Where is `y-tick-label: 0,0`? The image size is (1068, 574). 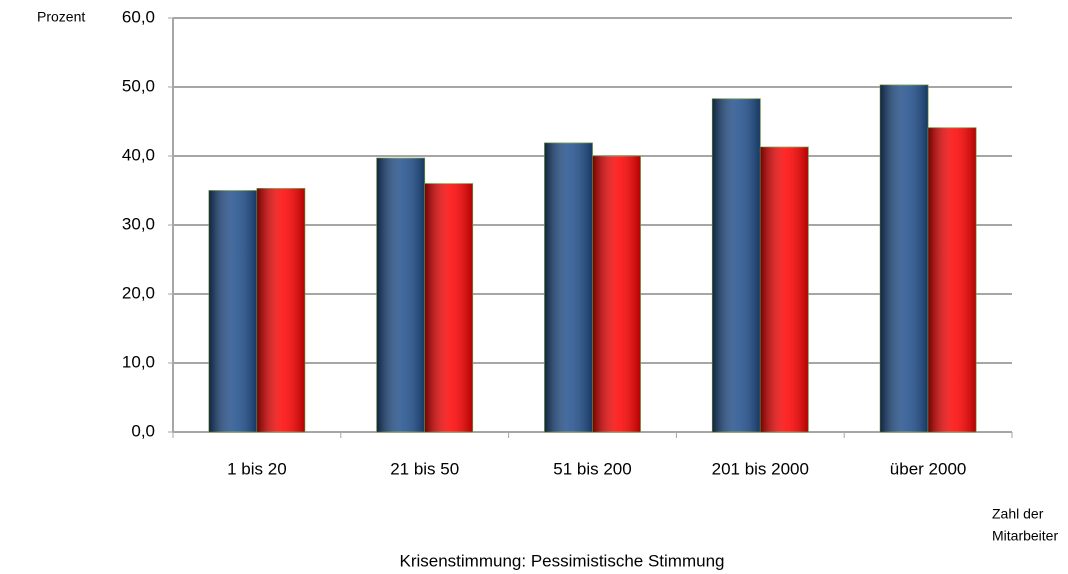
y-tick-label: 0,0 is located at coordinates (143, 430).